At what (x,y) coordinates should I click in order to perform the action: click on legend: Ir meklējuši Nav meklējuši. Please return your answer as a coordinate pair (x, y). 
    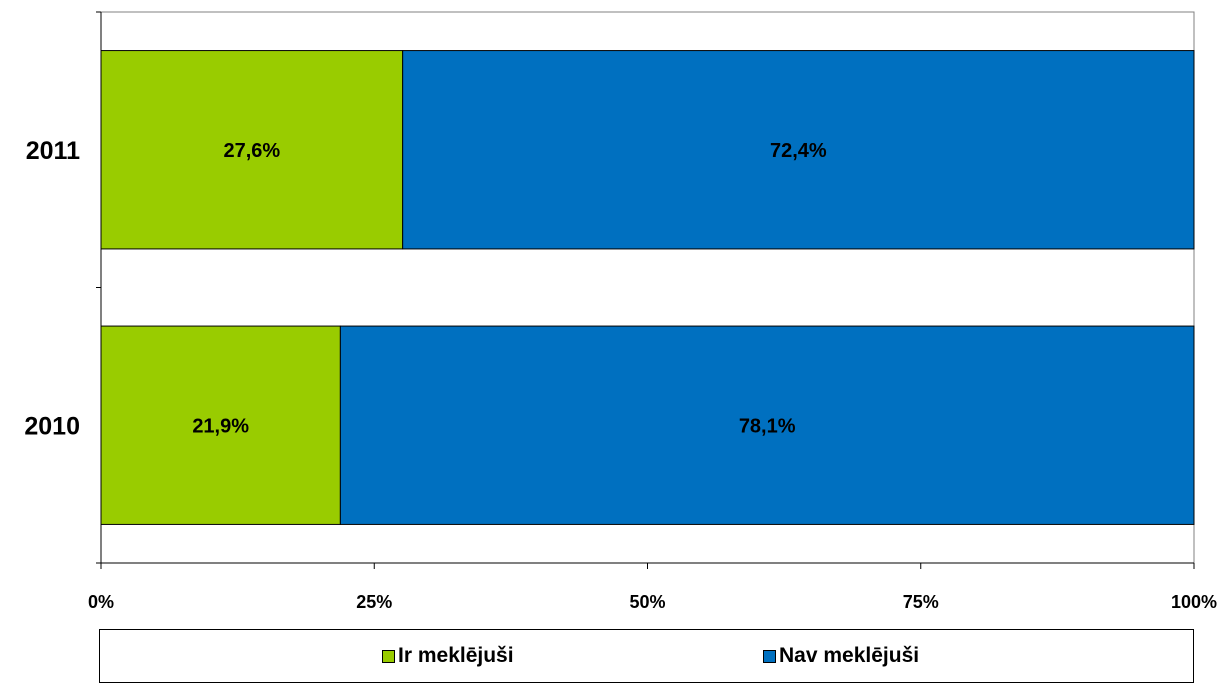
    Looking at the image, I should click on (646, 656).